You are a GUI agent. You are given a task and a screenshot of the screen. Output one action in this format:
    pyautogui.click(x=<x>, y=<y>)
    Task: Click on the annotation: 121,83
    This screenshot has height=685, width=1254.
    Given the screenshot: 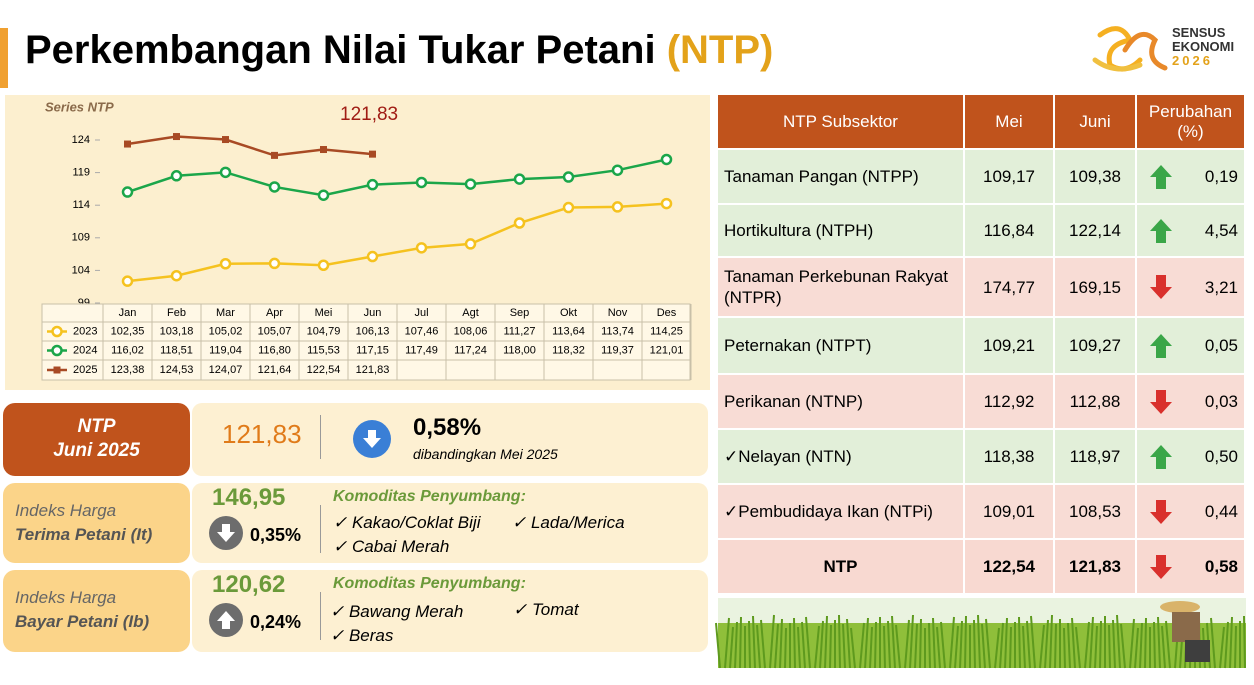 What is the action you would take?
    pyautogui.click(x=369, y=114)
    